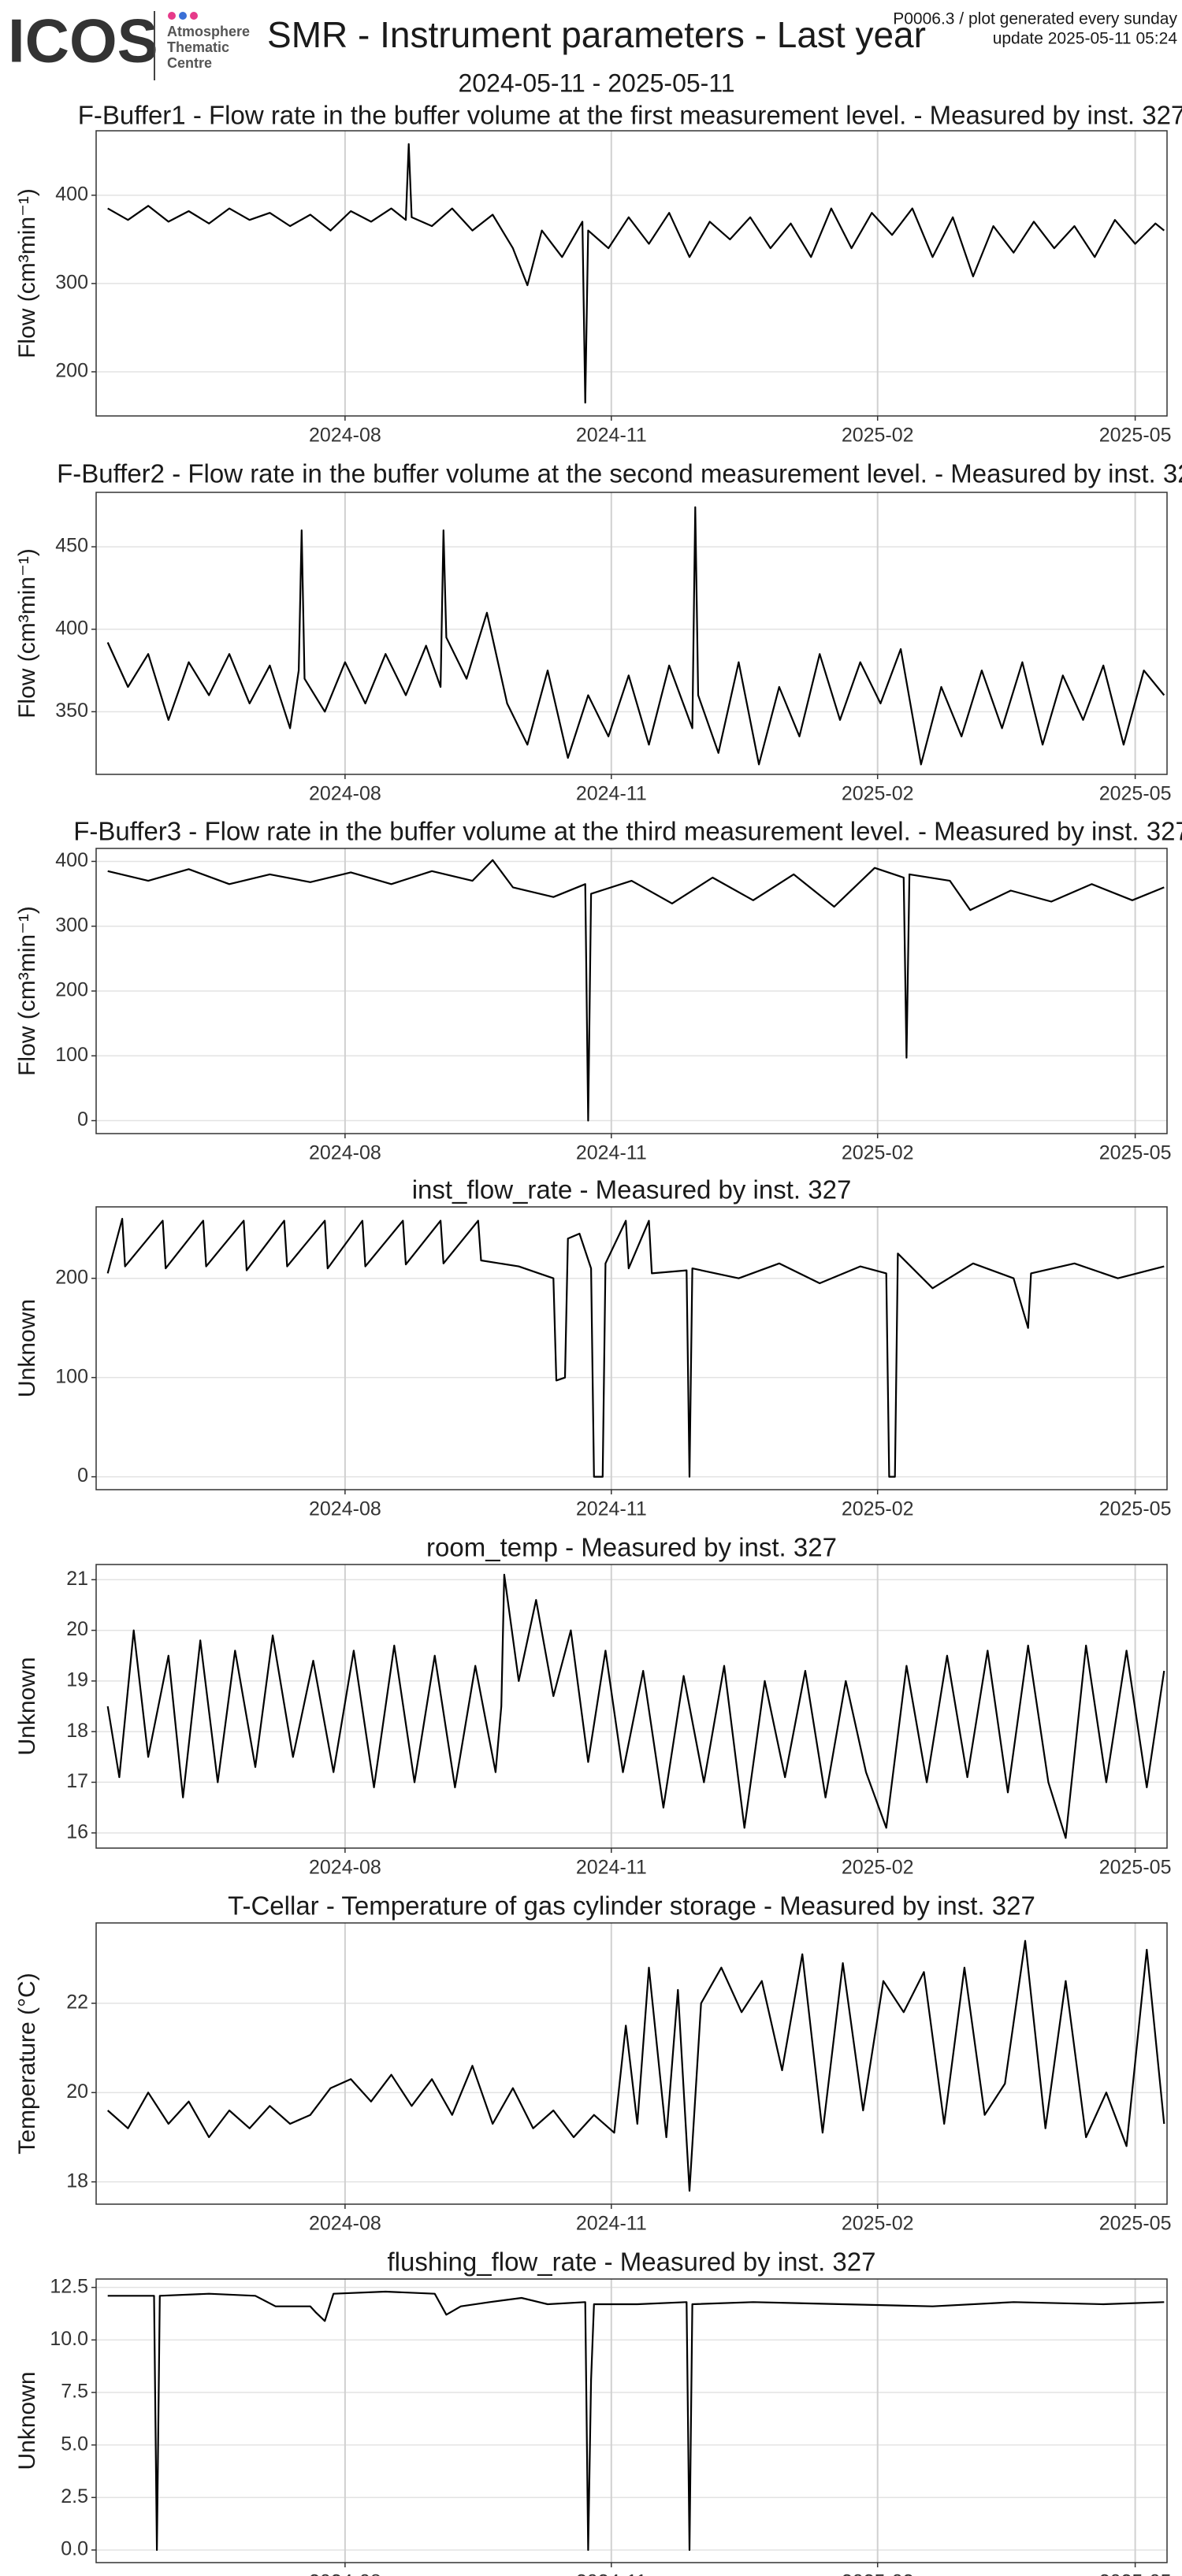  I want to click on y-tick-label: 22, so click(77, 2002).